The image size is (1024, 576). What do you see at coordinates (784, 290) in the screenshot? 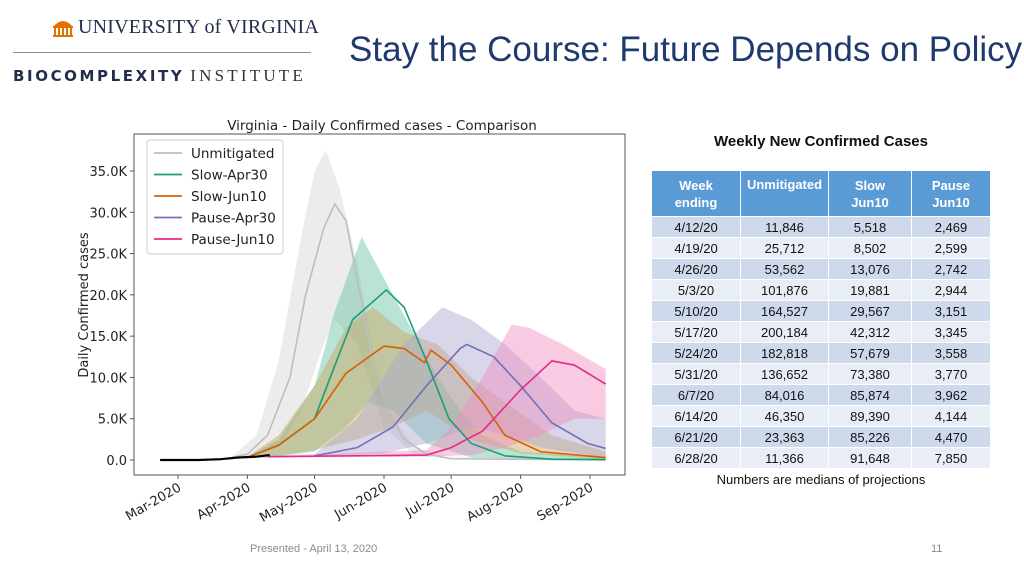
I see `table-cell: 101,876` at bounding box center [784, 290].